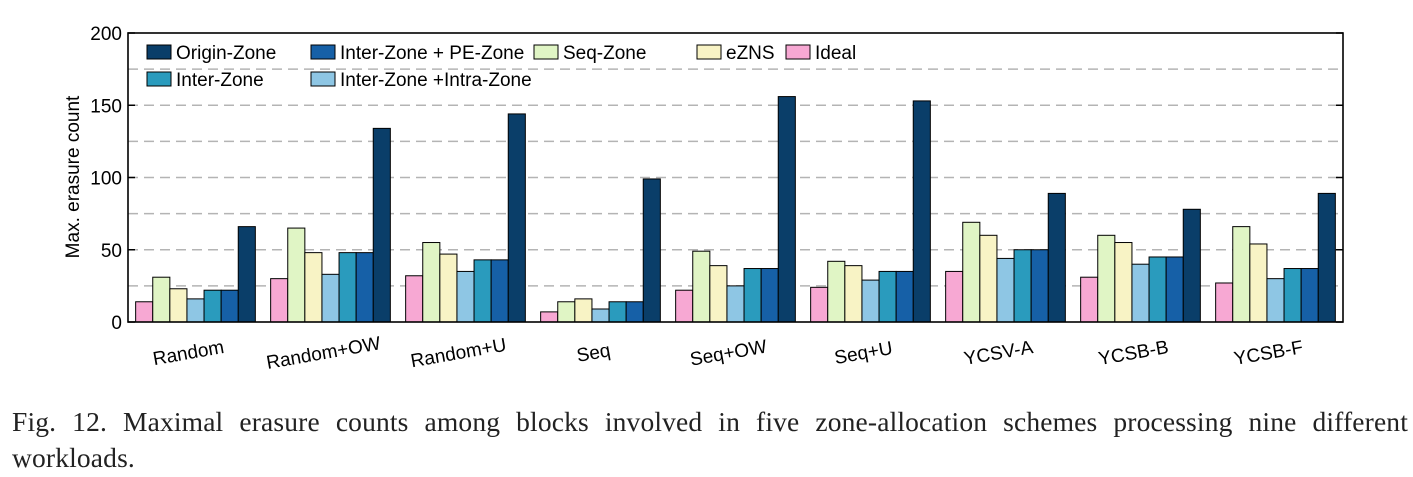 The height and width of the screenshot is (477, 1413). What do you see at coordinates (1258, 283) in the screenshot?
I see `bar-ezns-ycsb-f` at bounding box center [1258, 283].